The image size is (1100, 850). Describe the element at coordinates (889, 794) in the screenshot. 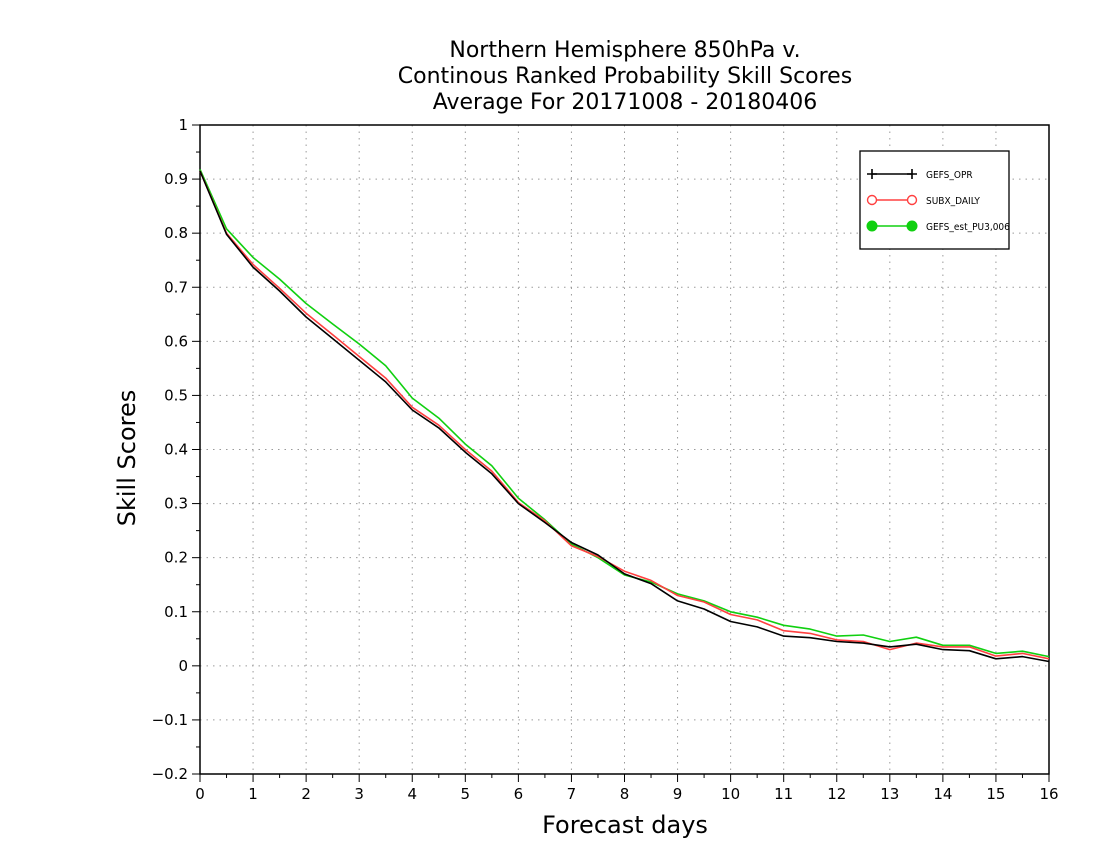

I see `x-tick-label: 13` at that location.